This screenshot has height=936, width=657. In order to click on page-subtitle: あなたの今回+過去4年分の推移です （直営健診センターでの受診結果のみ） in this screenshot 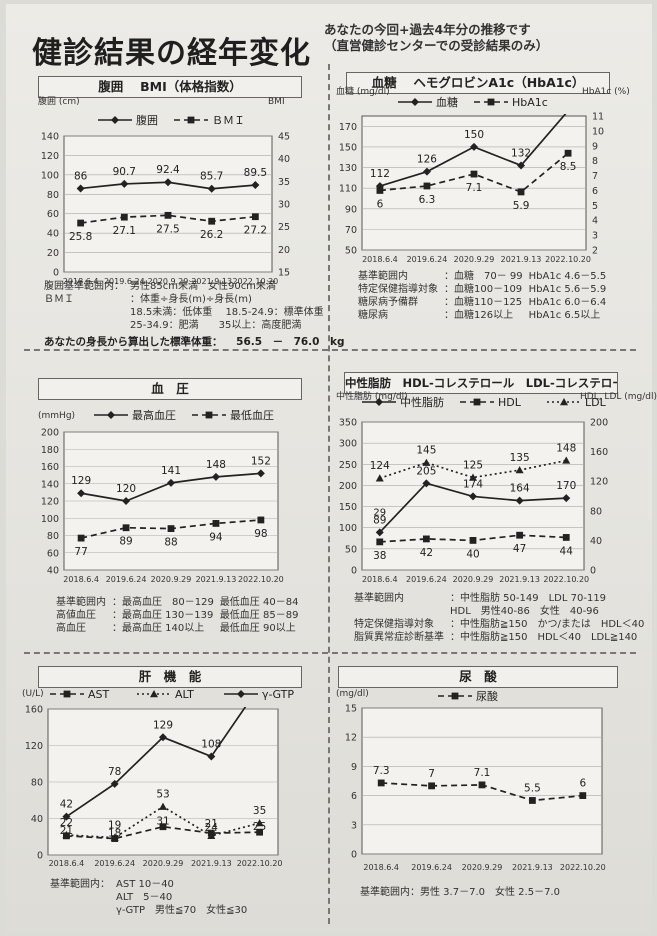, I will do `click(436, 38)`.